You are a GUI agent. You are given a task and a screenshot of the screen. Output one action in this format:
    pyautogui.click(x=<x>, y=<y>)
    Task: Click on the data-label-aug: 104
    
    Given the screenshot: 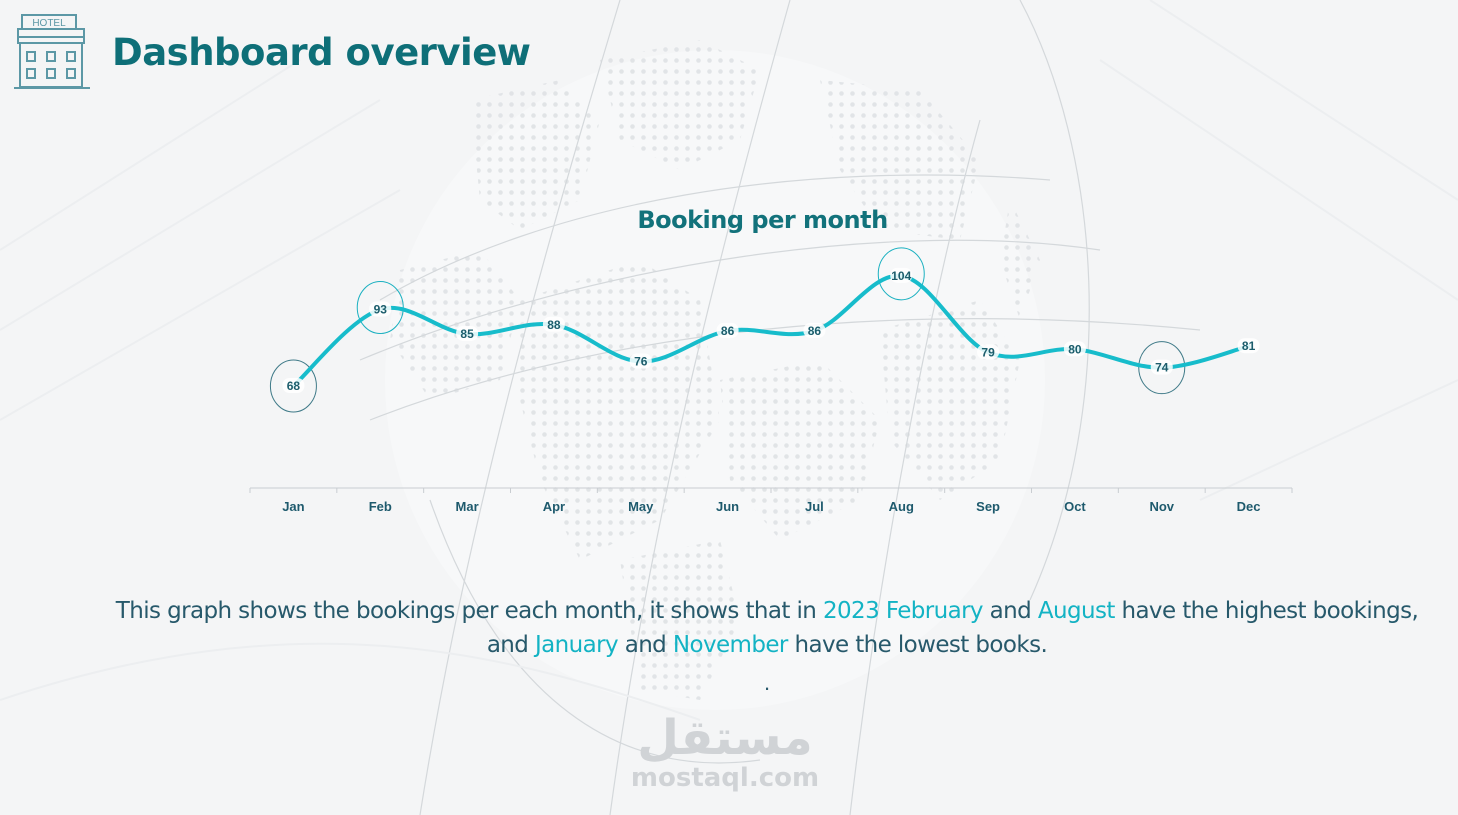 What is the action you would take?
    pyautogui.click(x=901, y=276)
    